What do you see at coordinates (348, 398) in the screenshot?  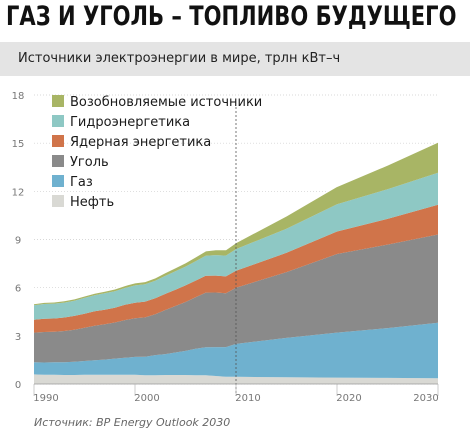 I see `x-tick-label: 2020` at bounding box center [348, 398].